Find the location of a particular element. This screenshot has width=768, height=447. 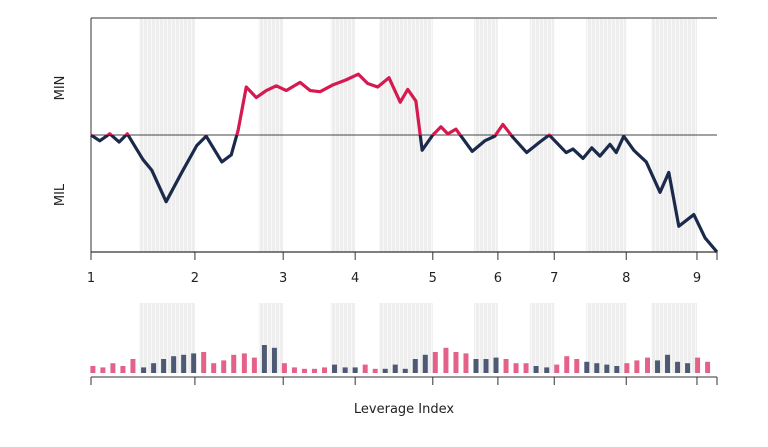

y-label-bottom: MIL is located at coordinates (60, 194).